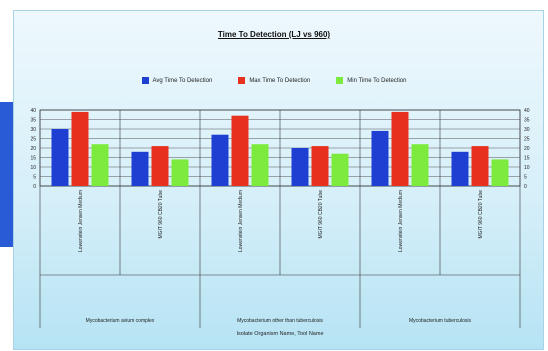  Describe the element at coordinates (242, 80) in the screenshot. I see `legend-swatch-max` at that location.